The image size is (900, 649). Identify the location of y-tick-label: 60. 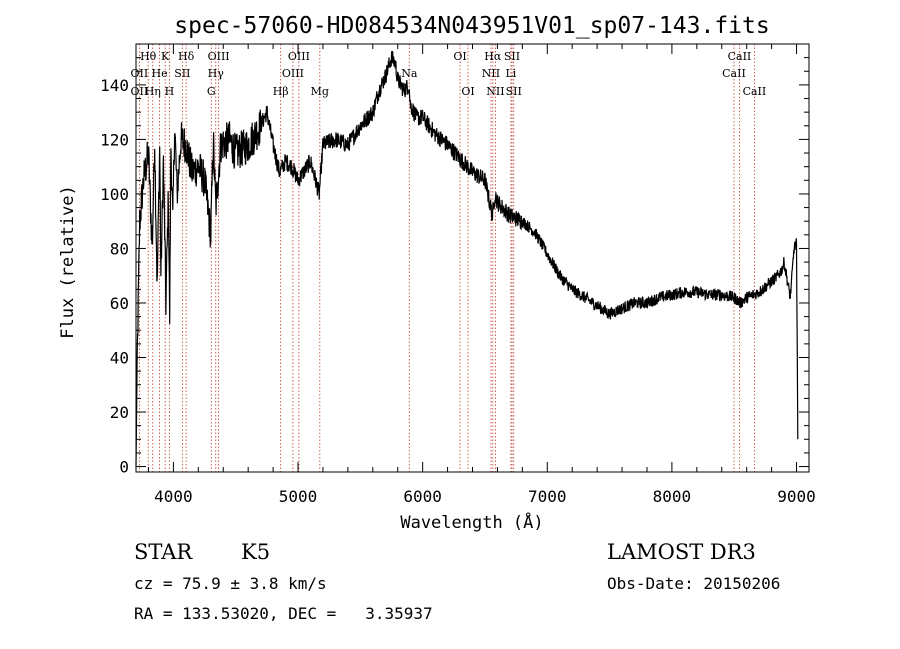
(119, 303).